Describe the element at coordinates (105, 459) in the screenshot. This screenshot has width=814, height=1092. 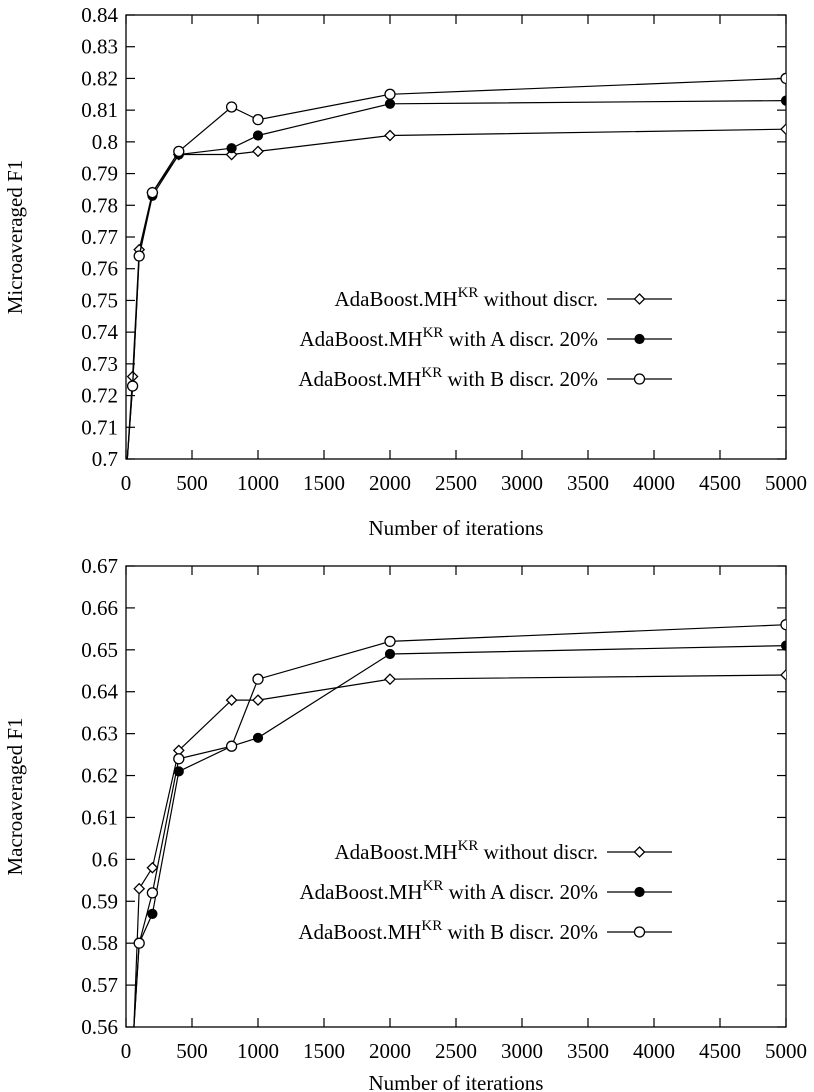
I see `y-tick-label: 0.7` at that location.